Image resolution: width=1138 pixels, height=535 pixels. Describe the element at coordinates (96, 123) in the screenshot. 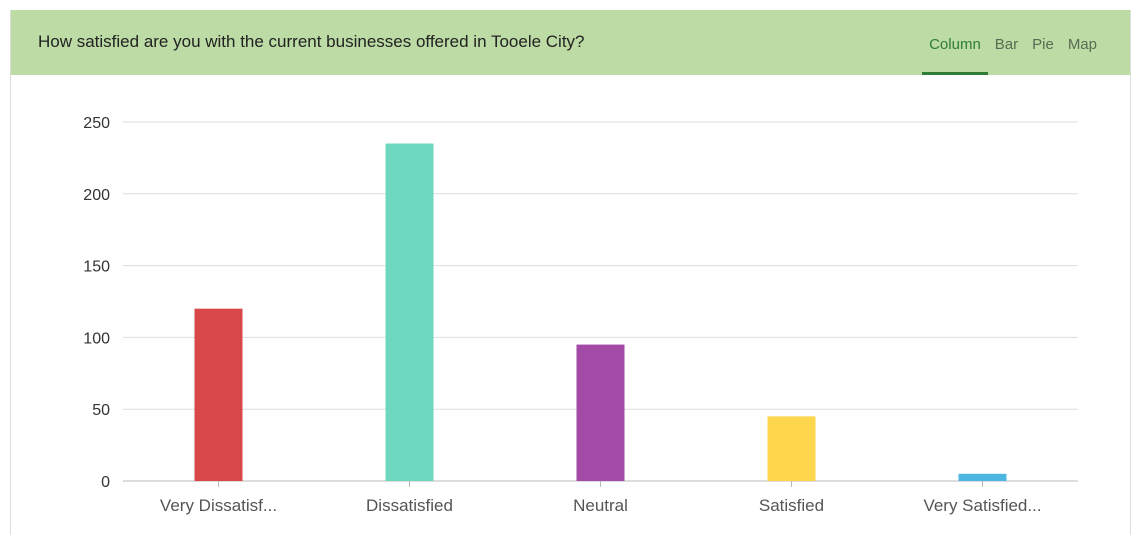

I see `y-tick-label: 250` at that location.